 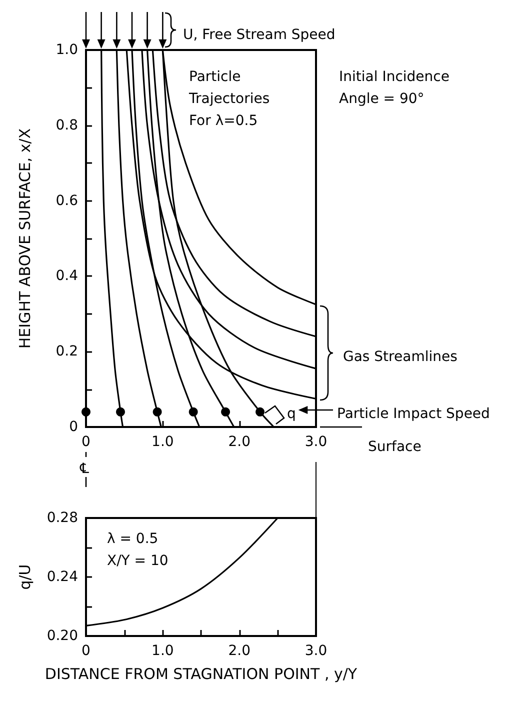 I want to click on y-axis-title: q/U, so click(x=25, y=577).